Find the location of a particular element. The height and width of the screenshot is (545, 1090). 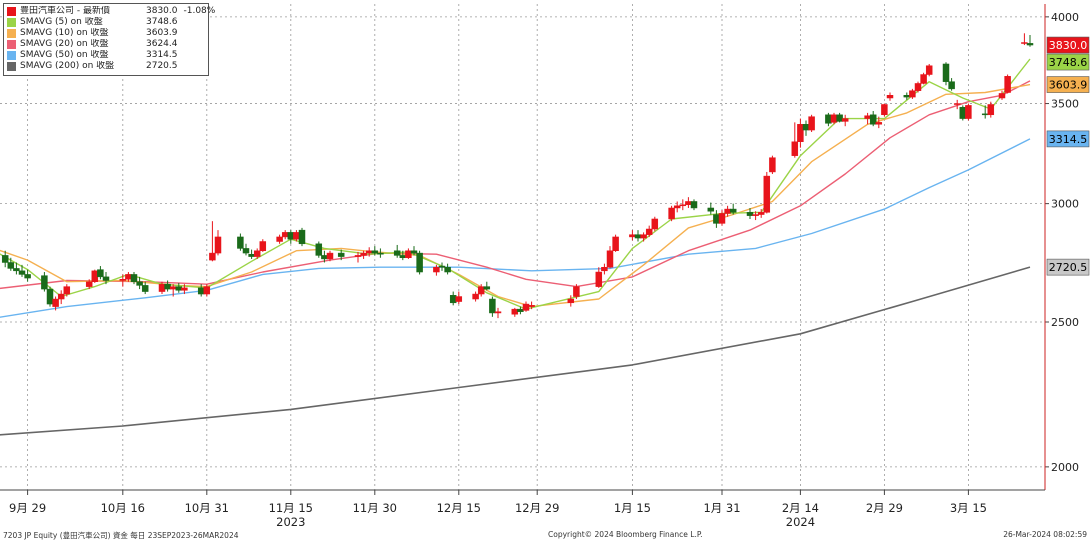

legend-entry: SMAVG (200) on 收盤 2720.5 is located at coordinates (106, 66).